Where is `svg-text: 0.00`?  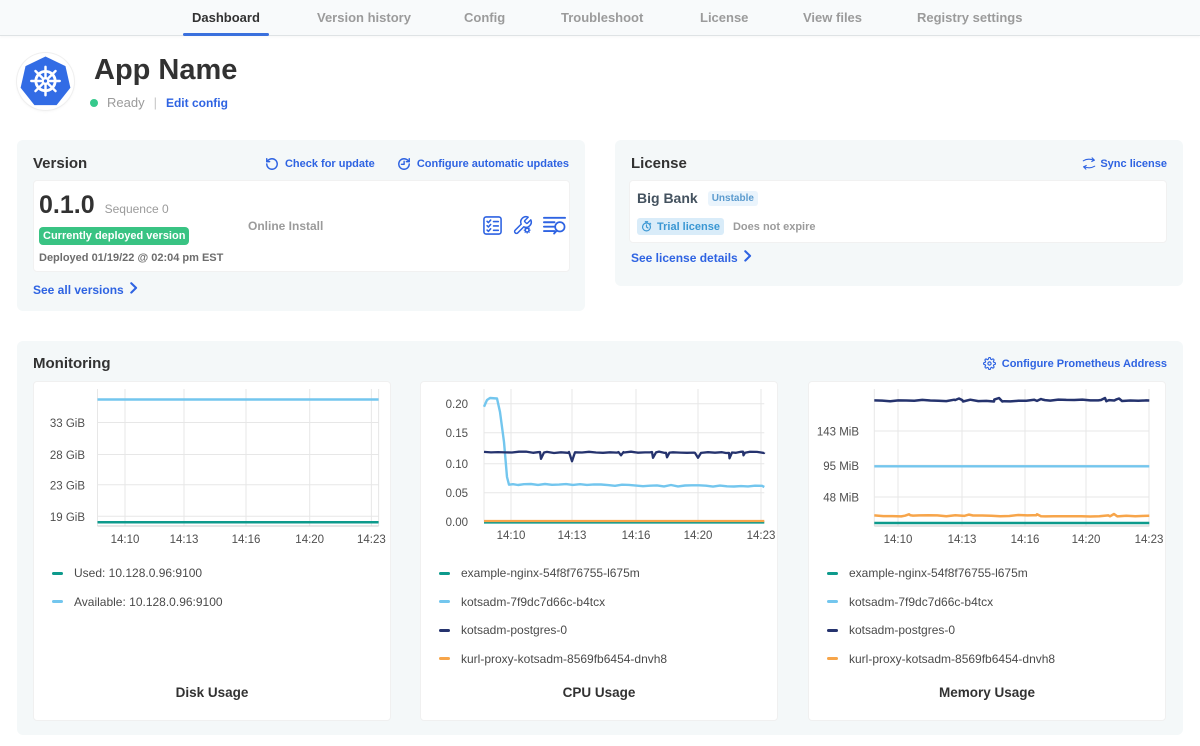
svg-text: 0.00 is located at coordinates (457, 523).